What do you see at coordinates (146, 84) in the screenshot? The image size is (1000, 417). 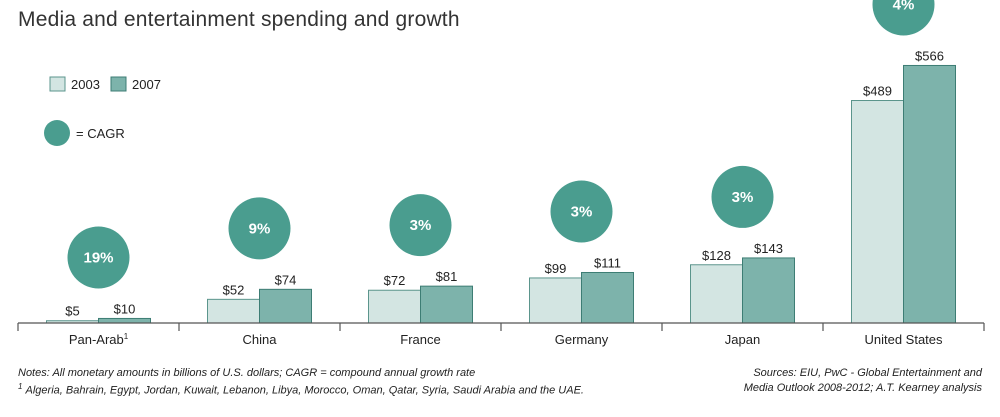 I see `legend-label-2007: 2007` at bounding box center [146, 84].